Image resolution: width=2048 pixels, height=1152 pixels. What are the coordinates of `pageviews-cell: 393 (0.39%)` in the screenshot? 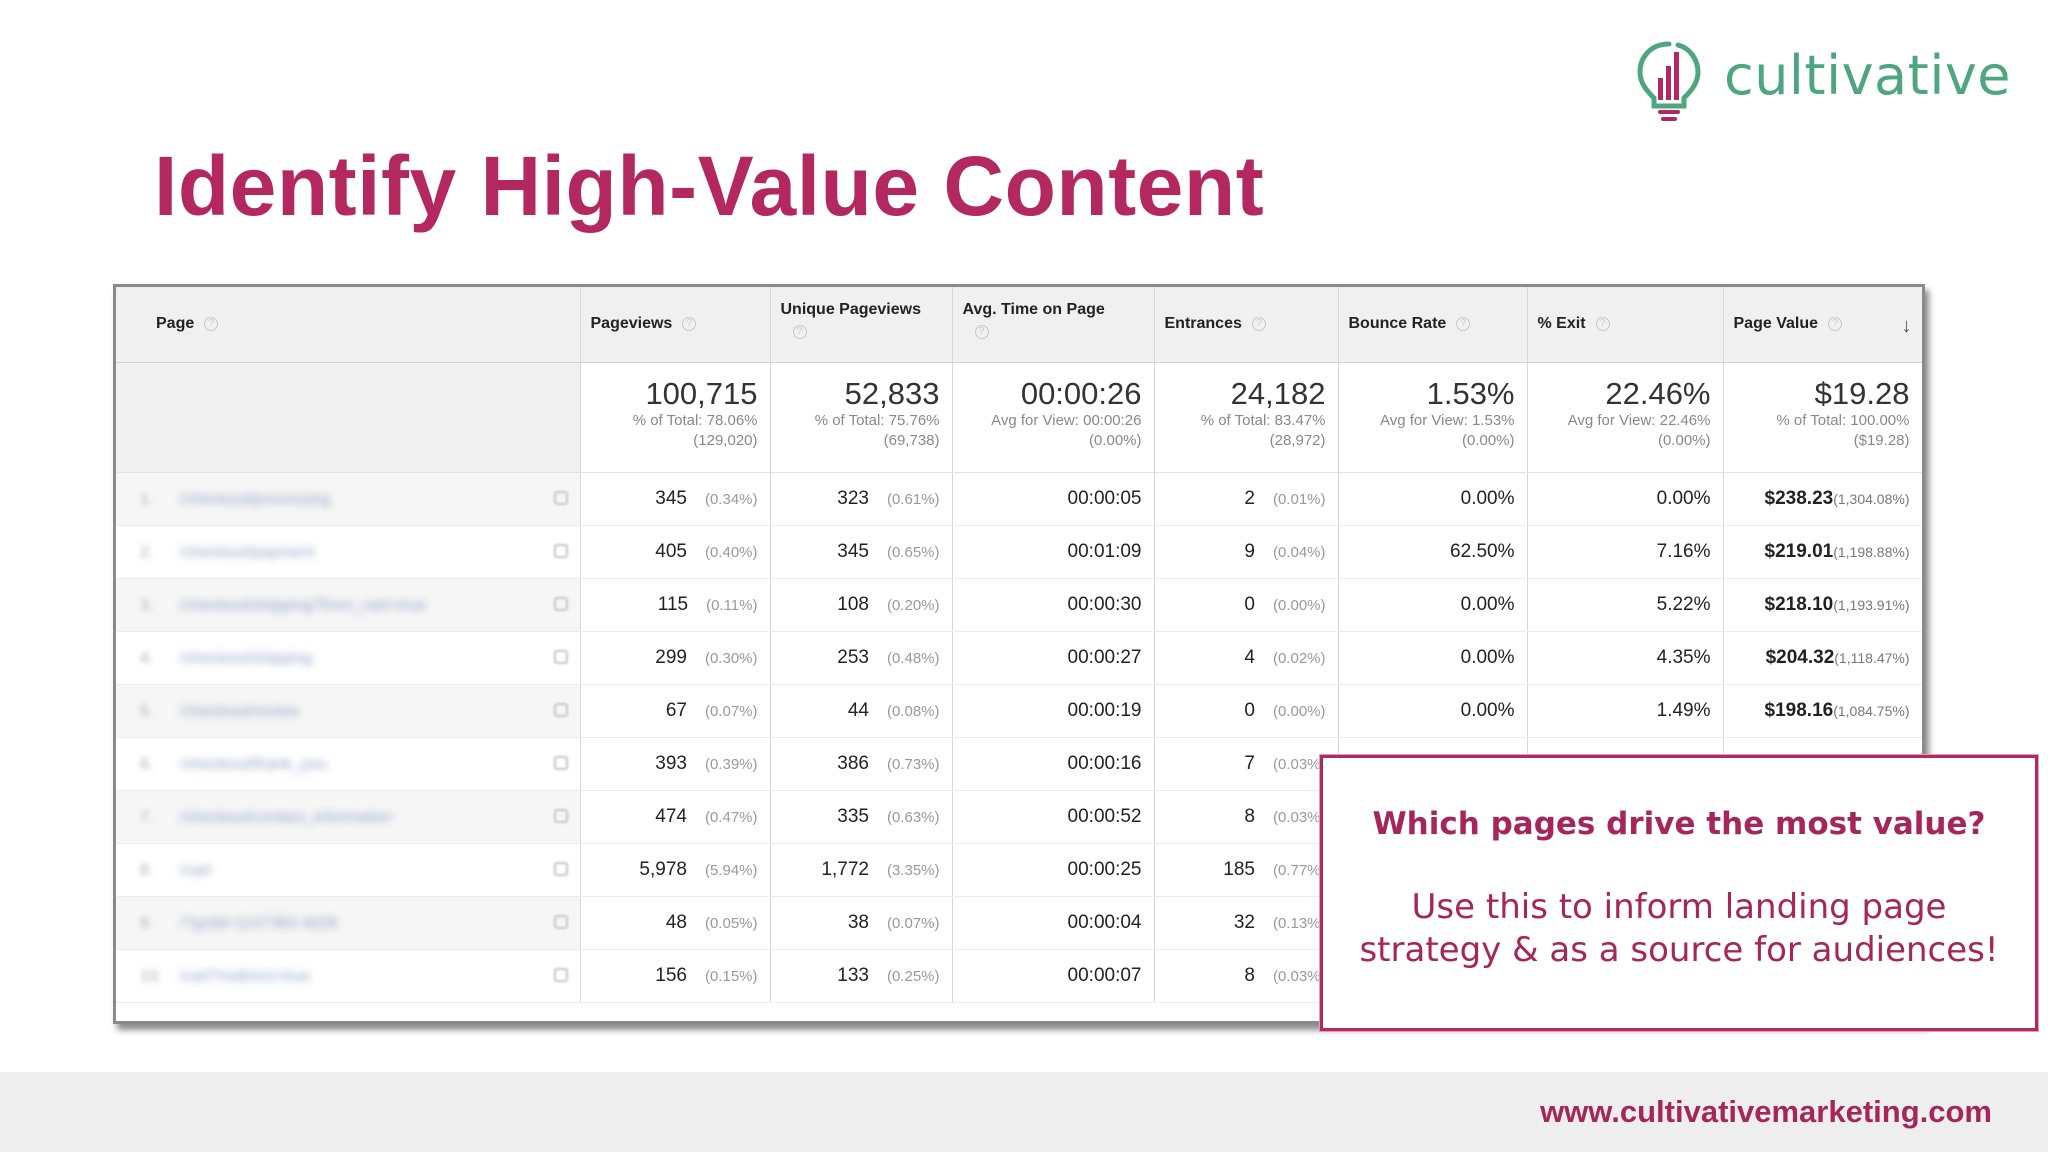 It's located at (675, 764).